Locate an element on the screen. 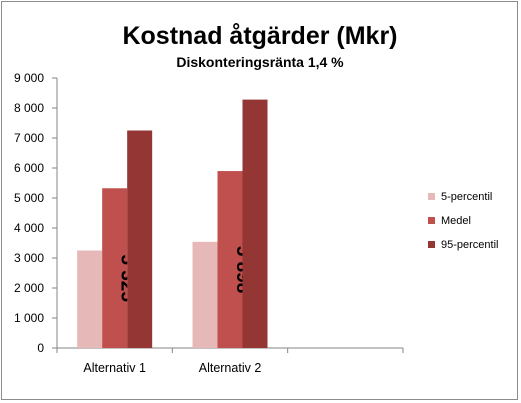 The height and width of the screenshot is (403, 521). x-category-label: Alternativ 2 is located at coordinates (230, 368).